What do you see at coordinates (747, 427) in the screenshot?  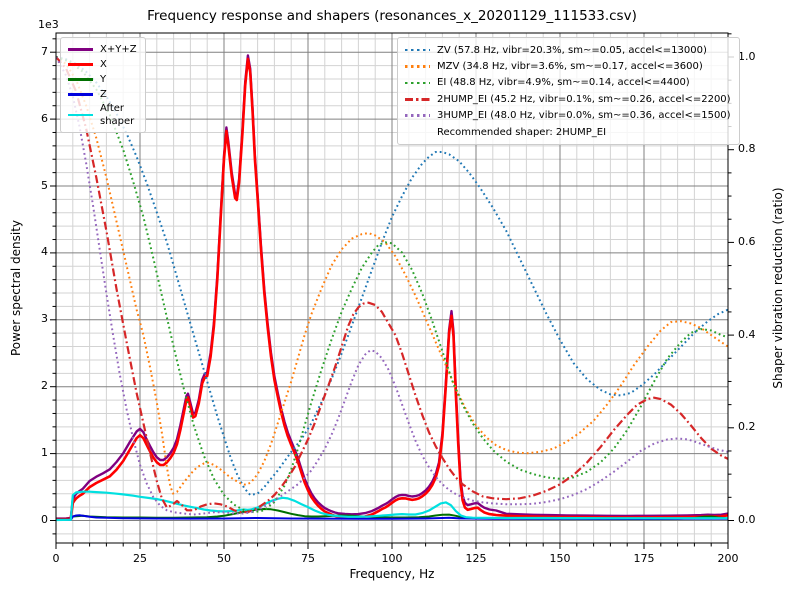 I see `right-tick-label: 0.2` at bounding box center [747, 427].